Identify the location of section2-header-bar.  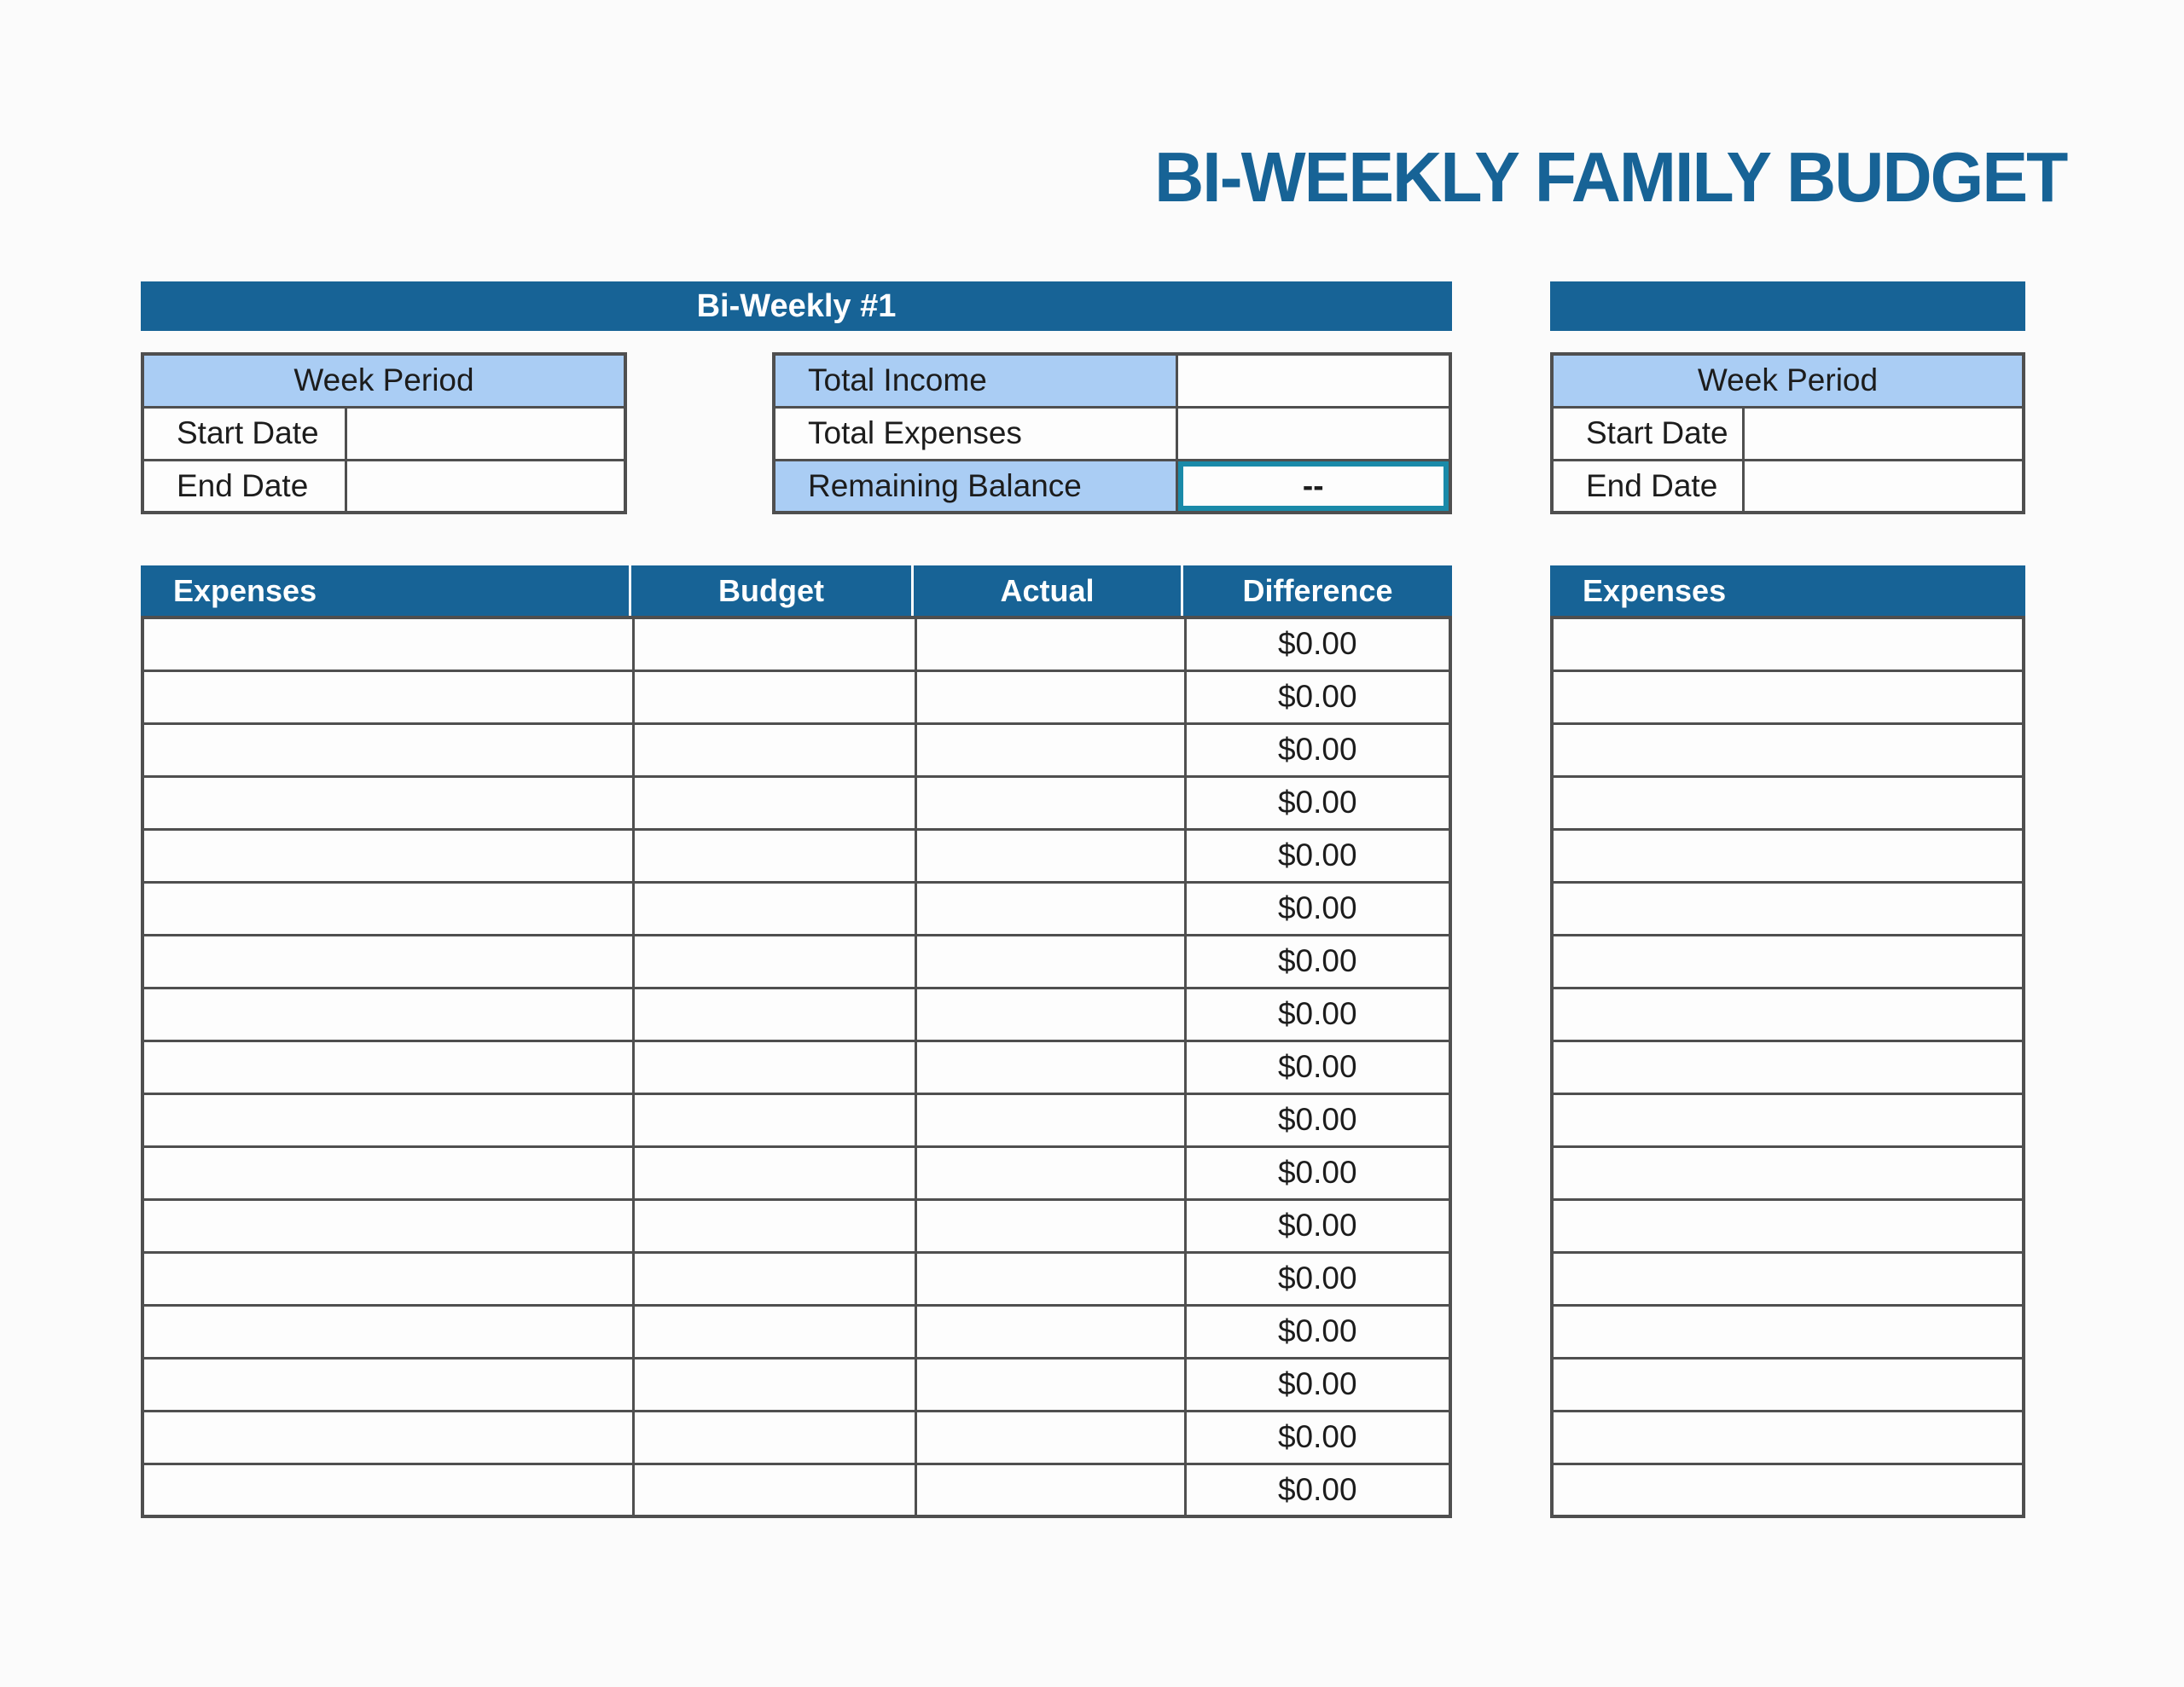
(1788, 306).